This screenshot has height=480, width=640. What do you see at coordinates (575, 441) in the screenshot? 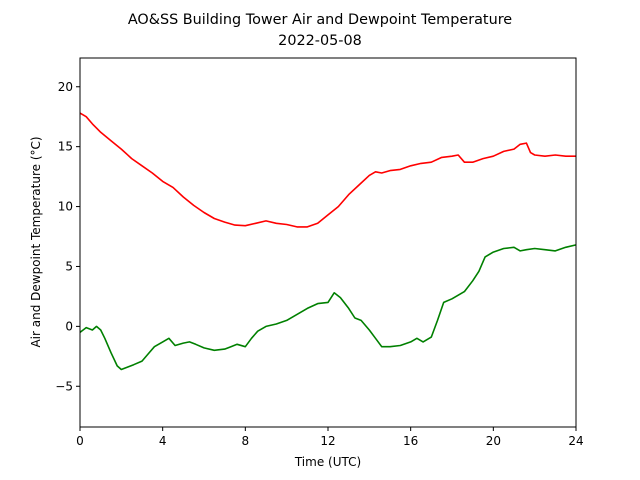
I see `x-tick-label: 24` at bounding box center [575, 441].